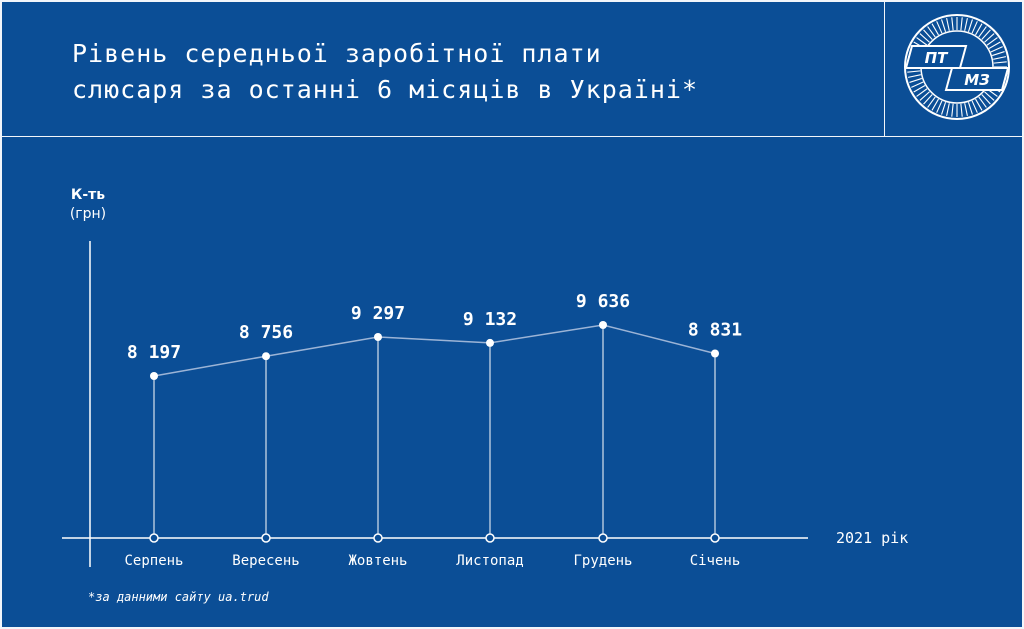 The image size is (1024, 629). I want to click on footnote: *за данними сайту ua.trud, so click(178, 597).